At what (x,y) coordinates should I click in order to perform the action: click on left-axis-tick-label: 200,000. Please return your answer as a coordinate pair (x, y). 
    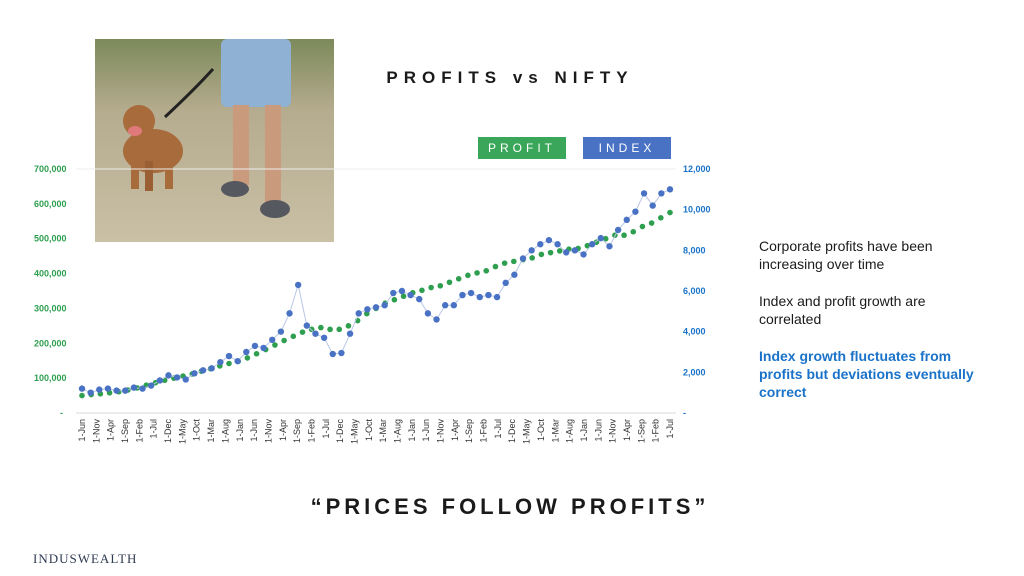
    Looking at the image, I should click on (50, 343).